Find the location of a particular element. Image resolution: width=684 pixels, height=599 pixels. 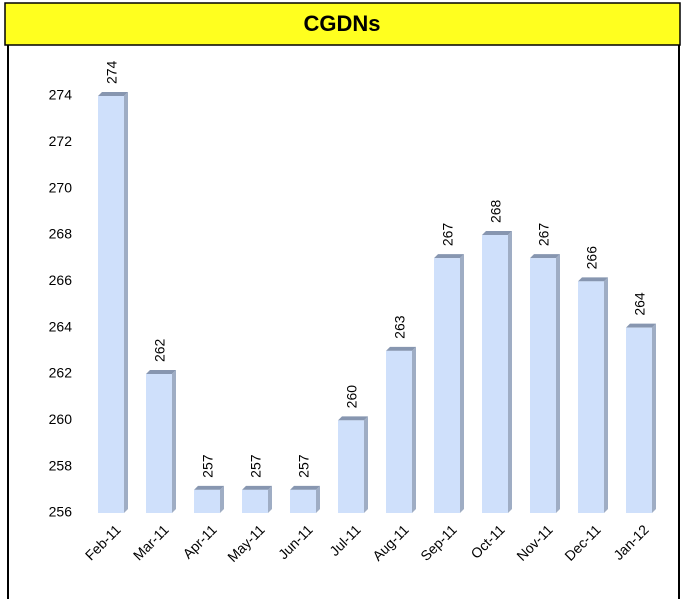

y-tick-label: 270 is located at coordinates (61, 187).